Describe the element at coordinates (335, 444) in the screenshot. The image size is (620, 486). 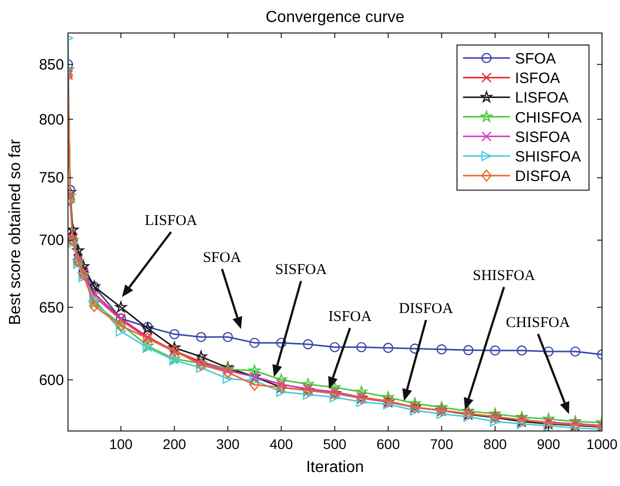
I see `x-tick-label: 500` at that location.